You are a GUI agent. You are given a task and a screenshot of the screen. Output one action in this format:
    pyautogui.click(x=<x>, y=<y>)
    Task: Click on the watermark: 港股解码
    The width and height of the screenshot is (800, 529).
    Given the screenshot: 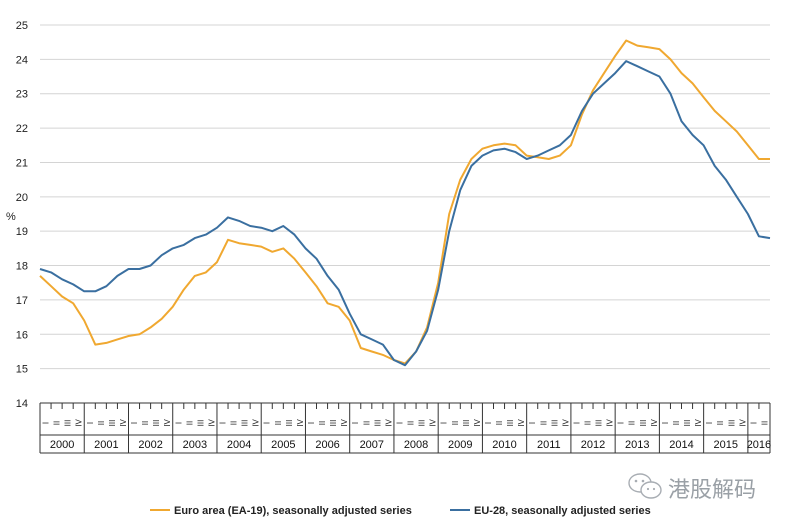 What is the action you would take?
    pyautogui.click(x=692, y=488)
    